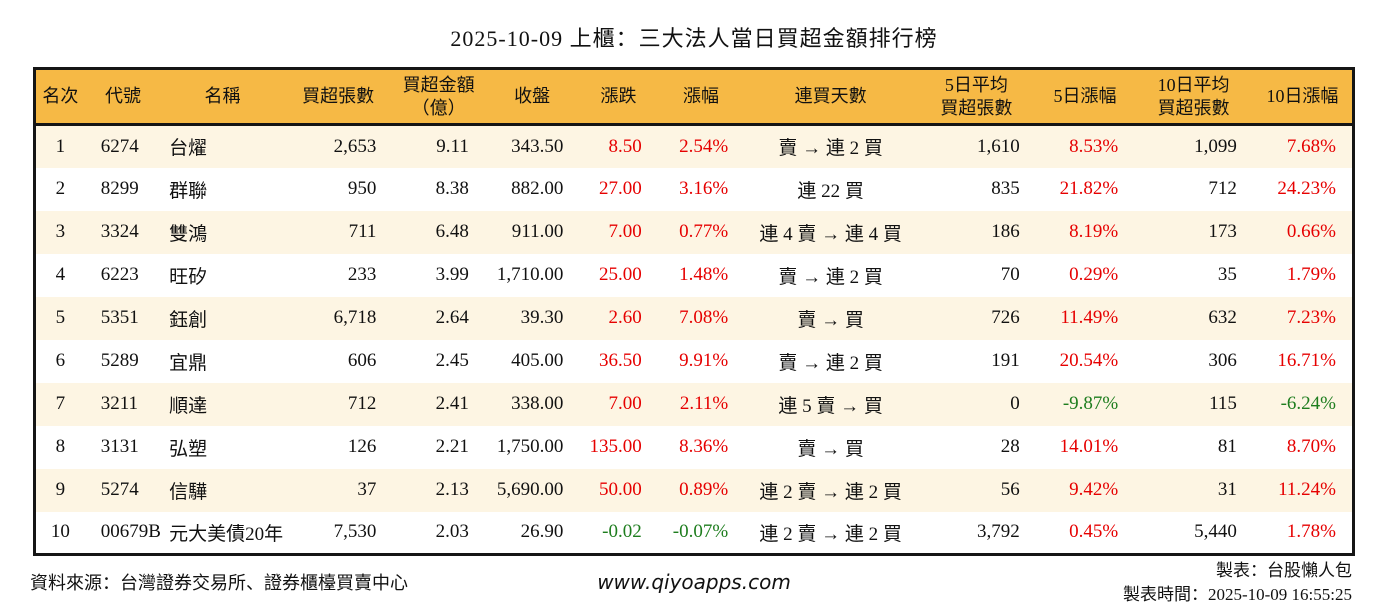 The height and width of the screenshot is (612, 1388). Describe the element at coordinates (704, 146) in the screenshot. I see `cell-change_pct: 2.54%` at that location.